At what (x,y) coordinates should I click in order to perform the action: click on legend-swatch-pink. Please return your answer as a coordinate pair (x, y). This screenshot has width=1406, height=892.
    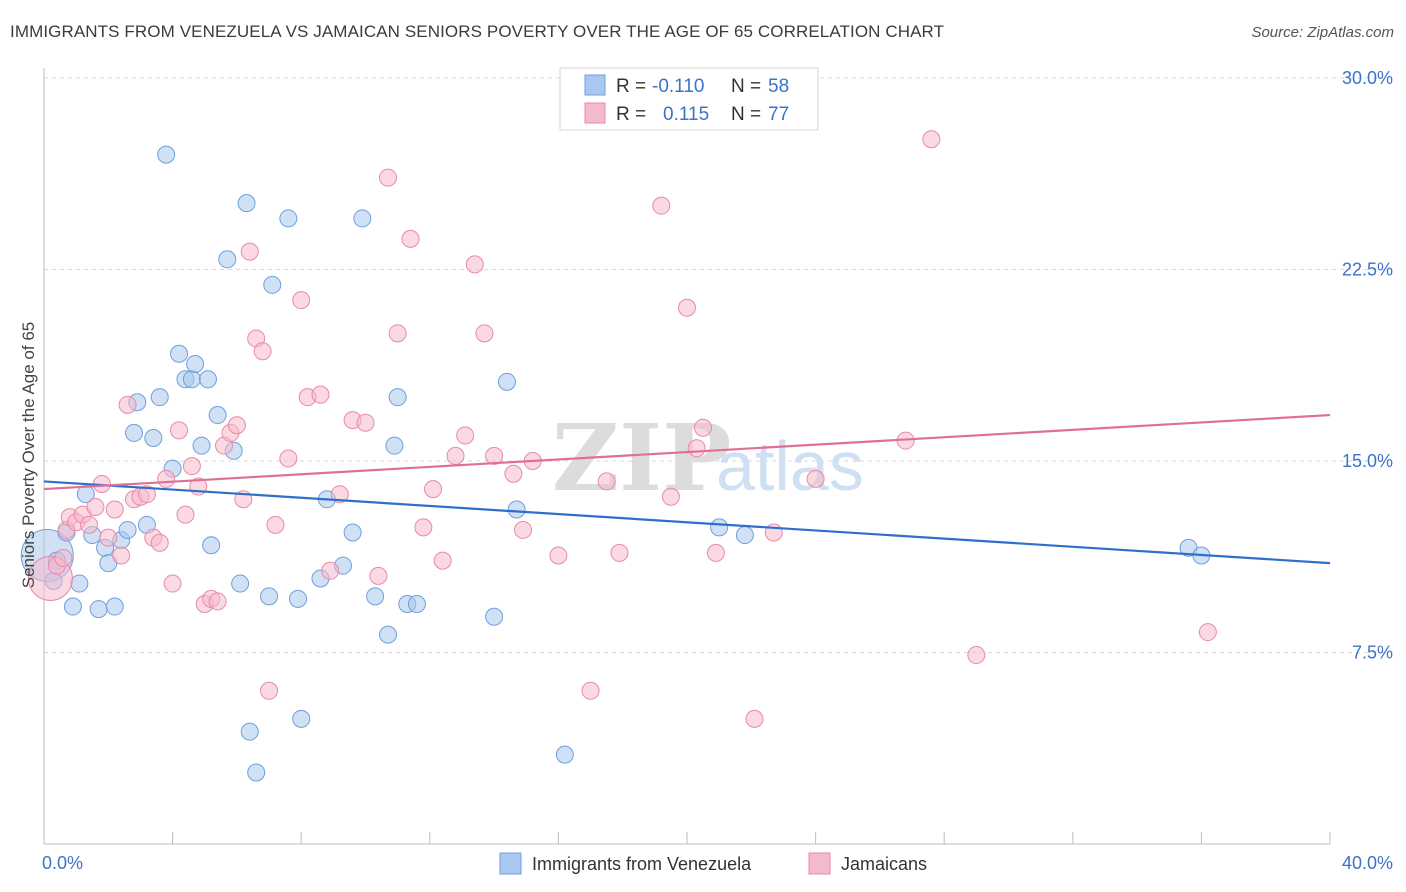
    Looking at the image, I should click on (595, 113).